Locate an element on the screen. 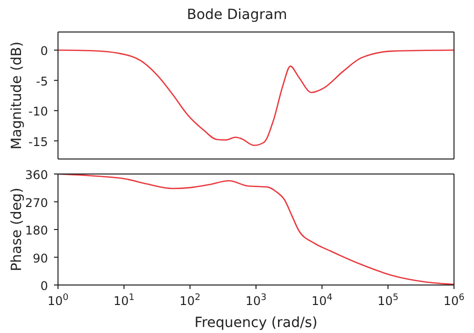 Image resolution: width=474 pixels, height=333 pixels. y-tick-label: 360 is located at coordinates (36, 175).